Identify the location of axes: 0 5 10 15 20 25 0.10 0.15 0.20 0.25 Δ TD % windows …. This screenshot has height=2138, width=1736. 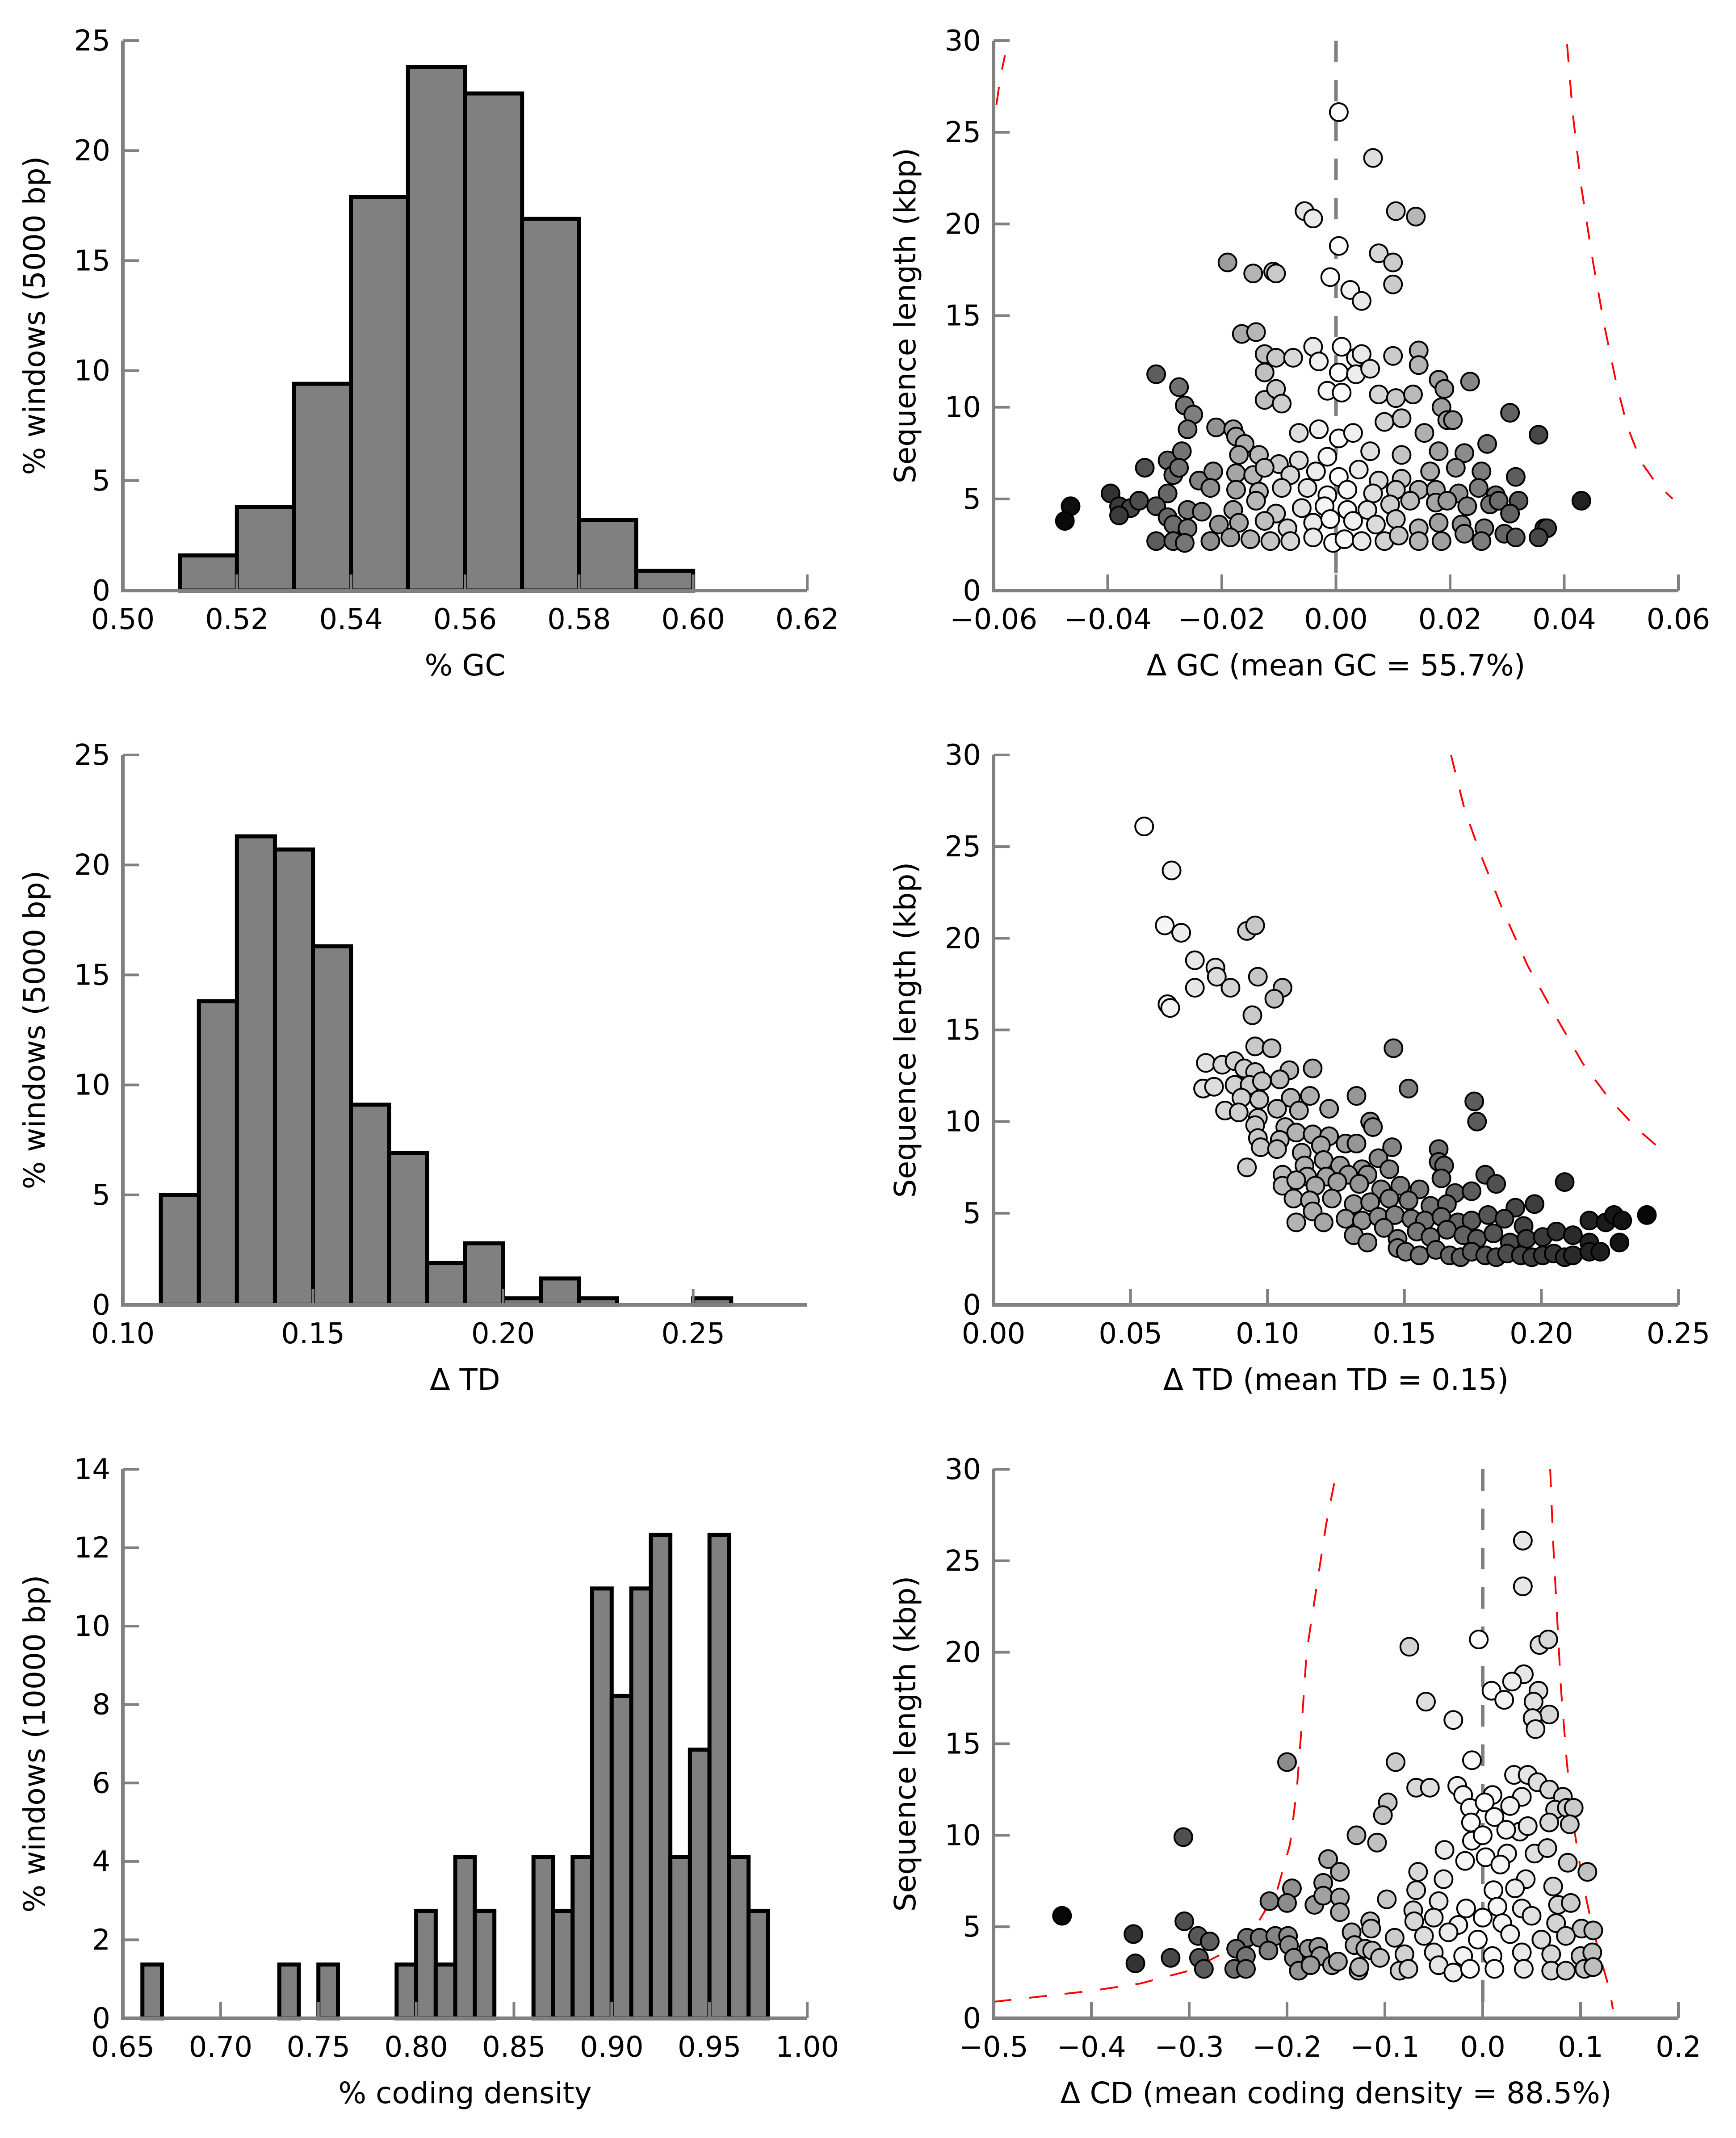
(412, 1068).